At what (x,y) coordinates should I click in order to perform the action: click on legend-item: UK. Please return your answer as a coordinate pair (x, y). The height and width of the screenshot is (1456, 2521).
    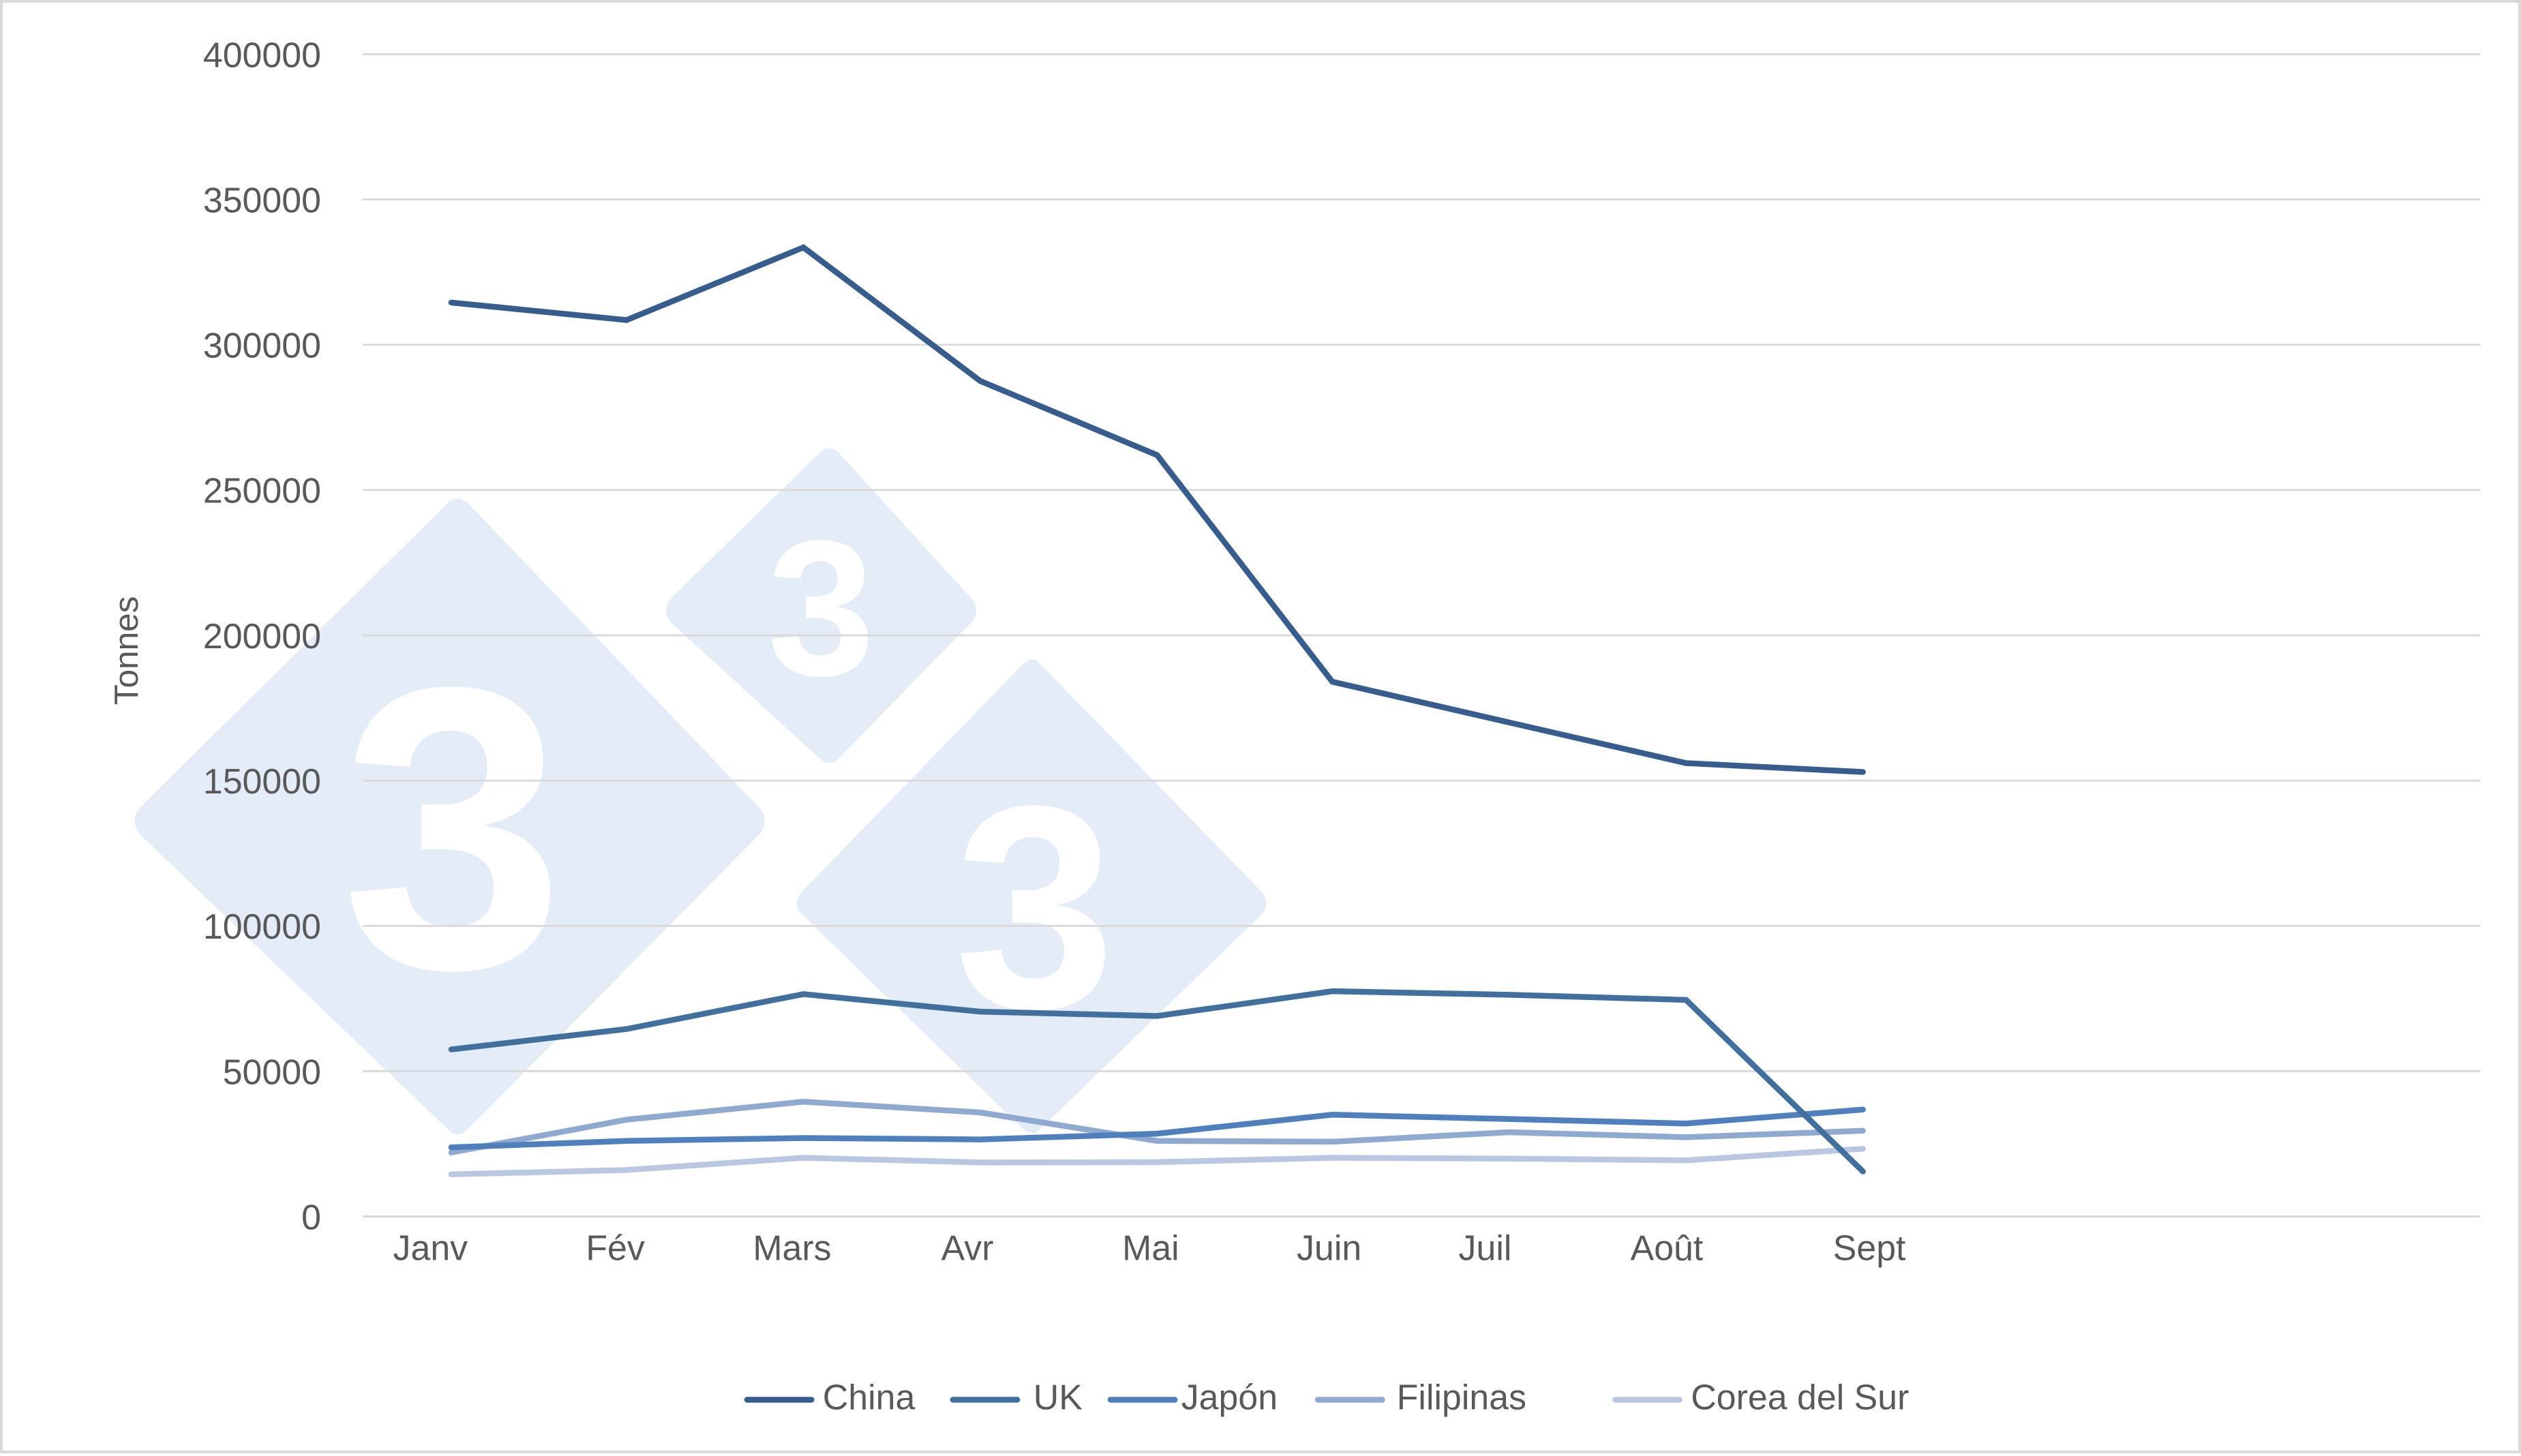
    Looking at the image, I should click on (1017, 1397).